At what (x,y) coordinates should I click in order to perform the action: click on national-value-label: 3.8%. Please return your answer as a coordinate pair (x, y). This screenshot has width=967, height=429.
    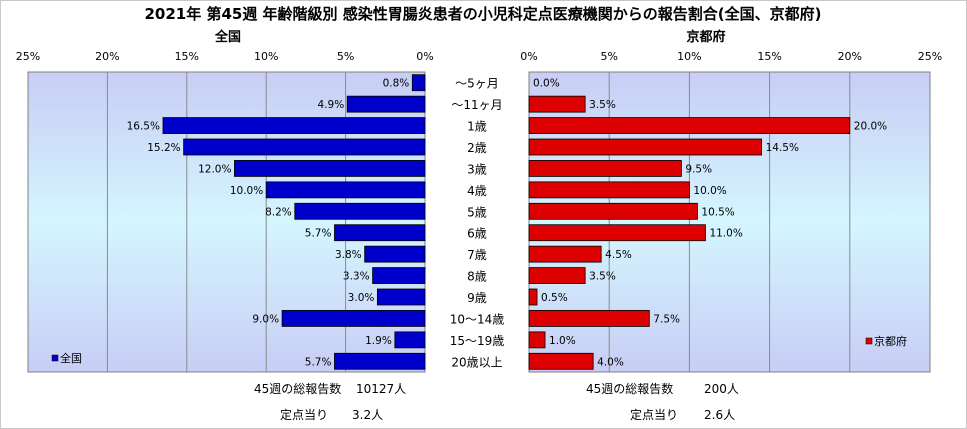
    Looking at the image, I should click on (348, 255).